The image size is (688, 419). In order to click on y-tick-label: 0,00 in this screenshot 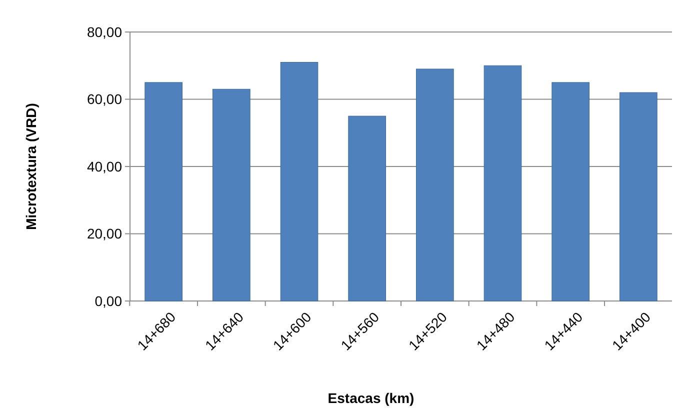, I will do `click(108, 300)`.